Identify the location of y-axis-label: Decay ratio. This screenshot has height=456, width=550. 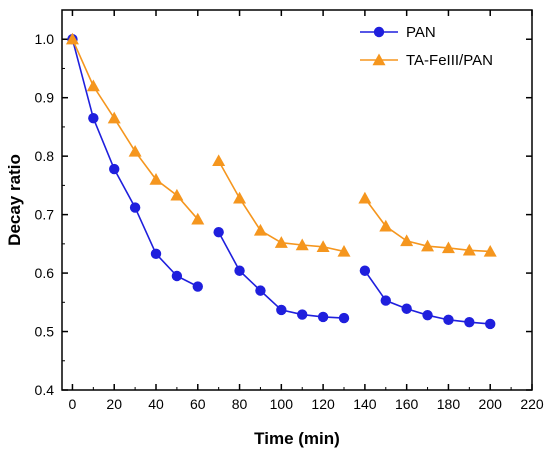
(14, 200).